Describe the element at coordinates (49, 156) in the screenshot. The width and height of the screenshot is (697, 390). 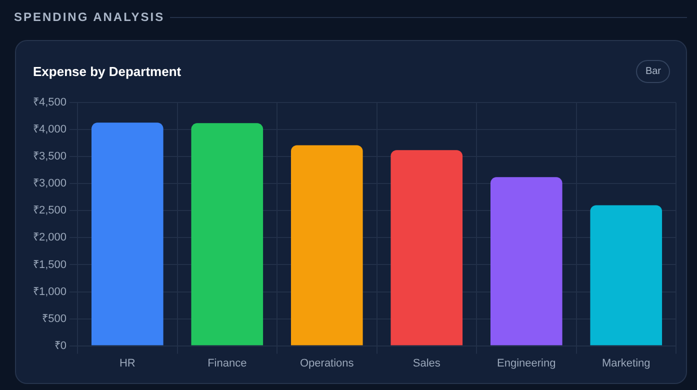
I see `y-tick-label: ₹3,500` at that location.